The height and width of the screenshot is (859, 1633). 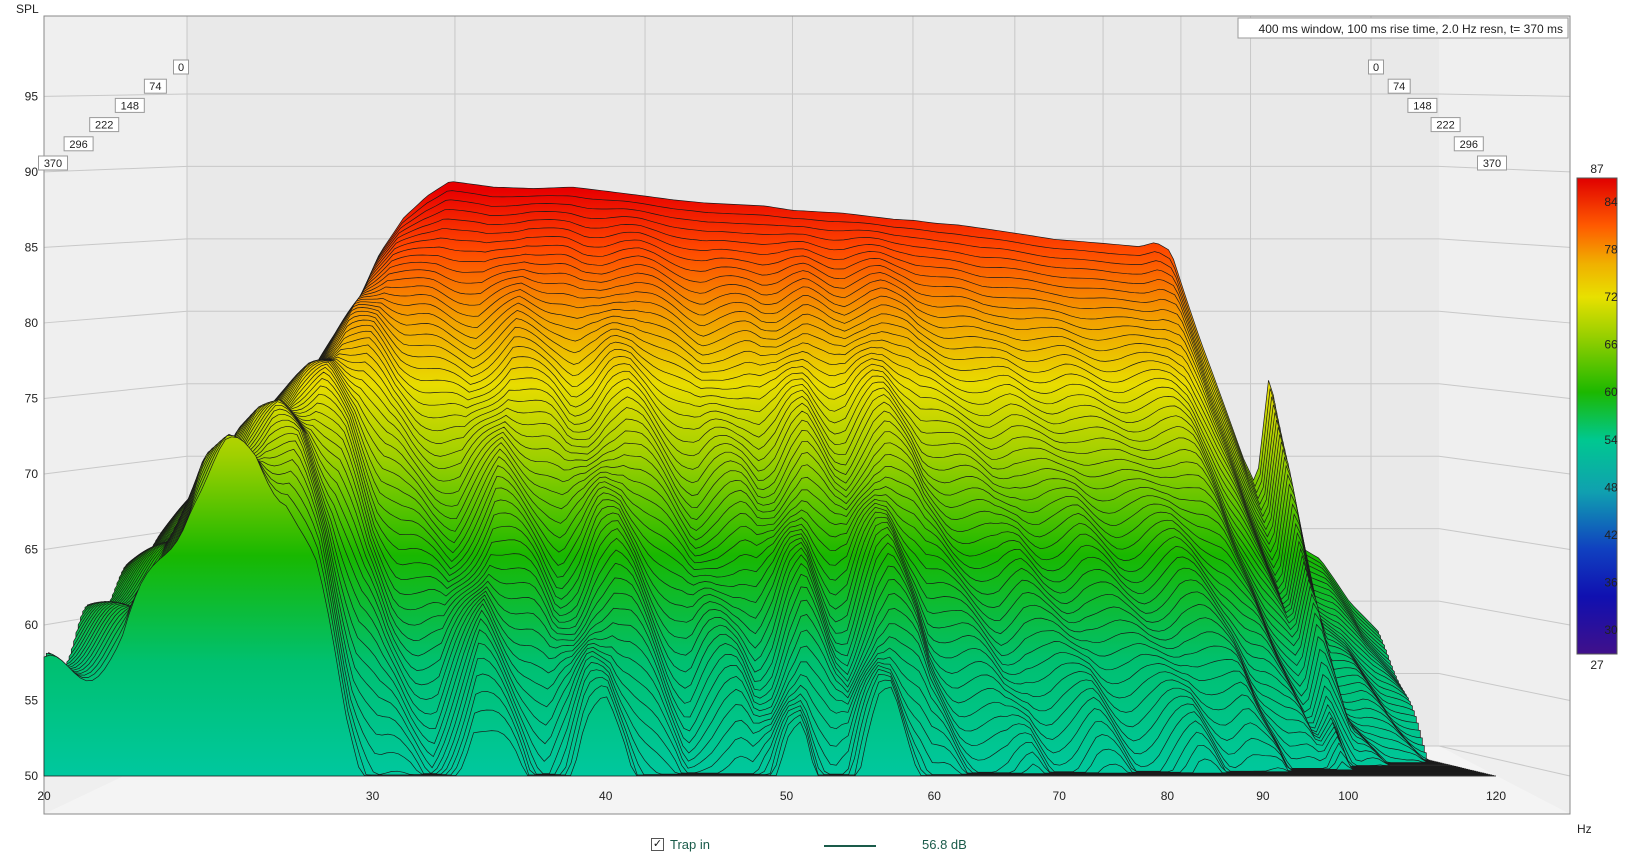 I want to click on colorbar-tick-label: 84, so click(x=1611, y=202).